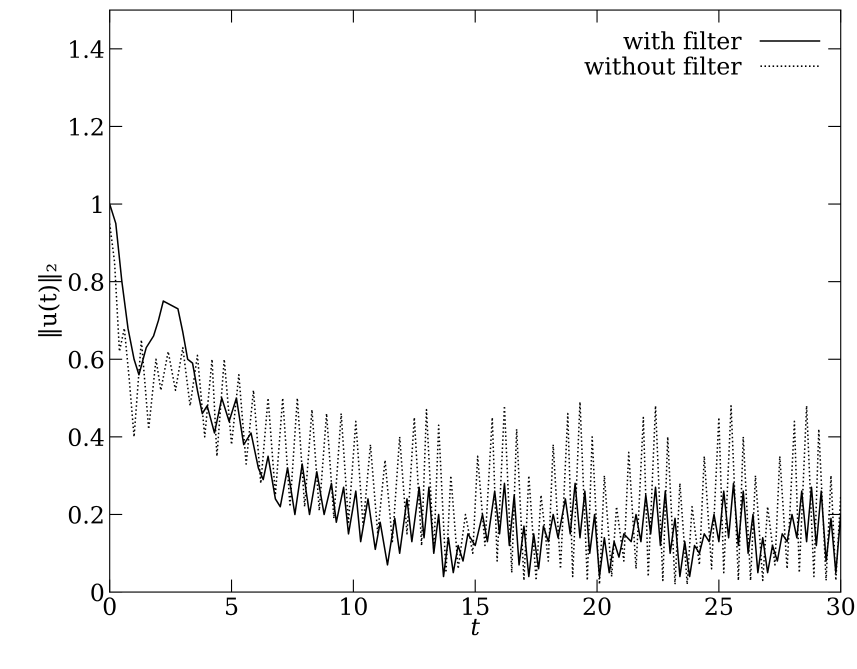 The image size is (857, 669). Describe the element at coordinates (86, 127) in the screenshot. I see `y-tick-label: 1.2` at that location.